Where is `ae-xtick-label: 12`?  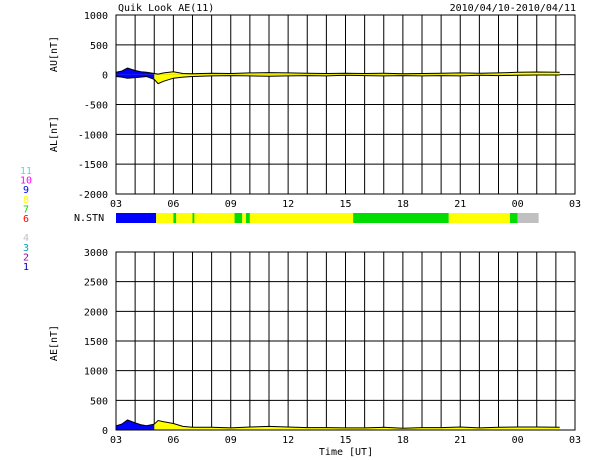
ae-xtick-label: 12 is located at coordinates (288, 440).